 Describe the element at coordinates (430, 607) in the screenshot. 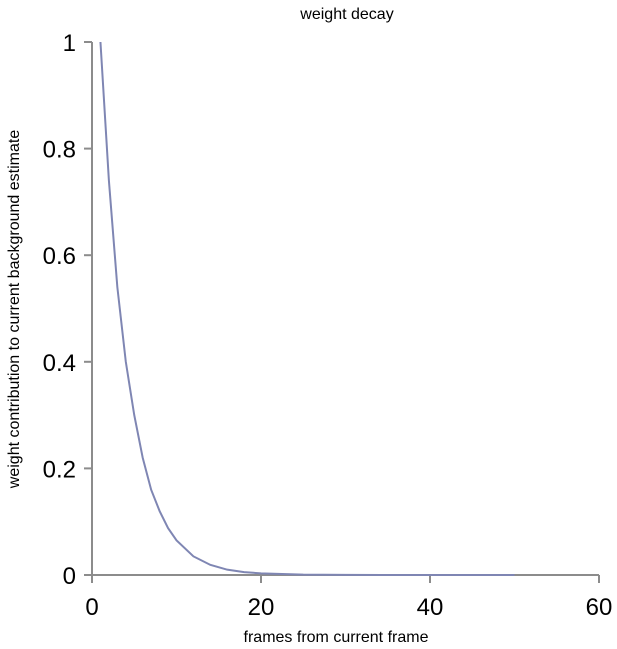

I see `x-tick-label: 40` at that location.